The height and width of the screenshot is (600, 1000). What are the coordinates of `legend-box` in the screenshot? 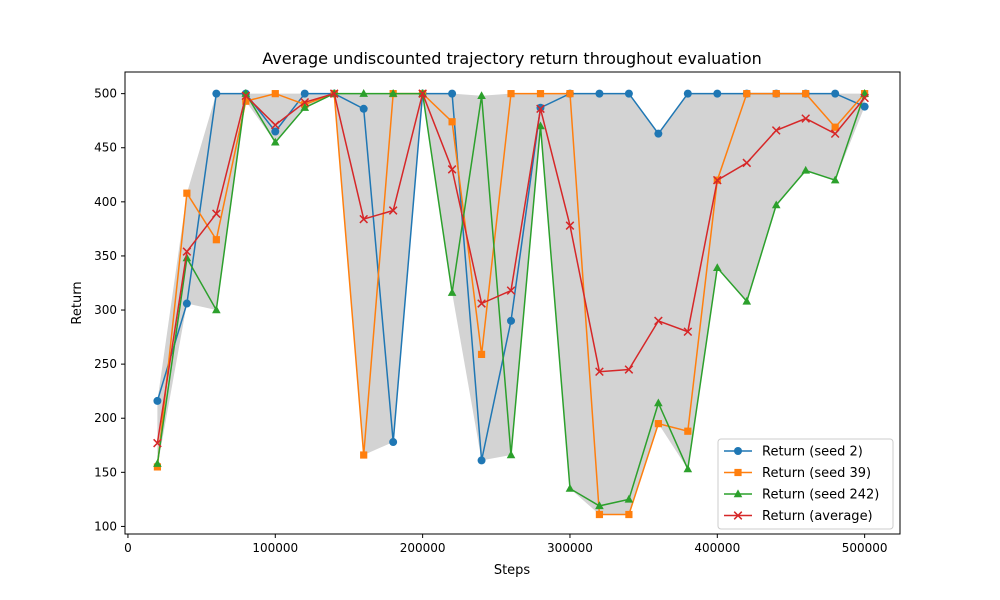 It's located at (805, 484).